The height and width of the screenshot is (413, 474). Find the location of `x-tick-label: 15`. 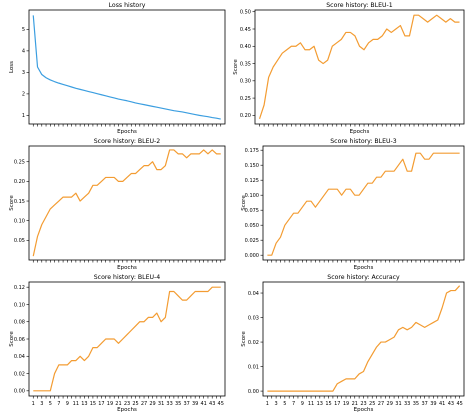

x-tick-label: 15 is located at coordinates (93, 404).